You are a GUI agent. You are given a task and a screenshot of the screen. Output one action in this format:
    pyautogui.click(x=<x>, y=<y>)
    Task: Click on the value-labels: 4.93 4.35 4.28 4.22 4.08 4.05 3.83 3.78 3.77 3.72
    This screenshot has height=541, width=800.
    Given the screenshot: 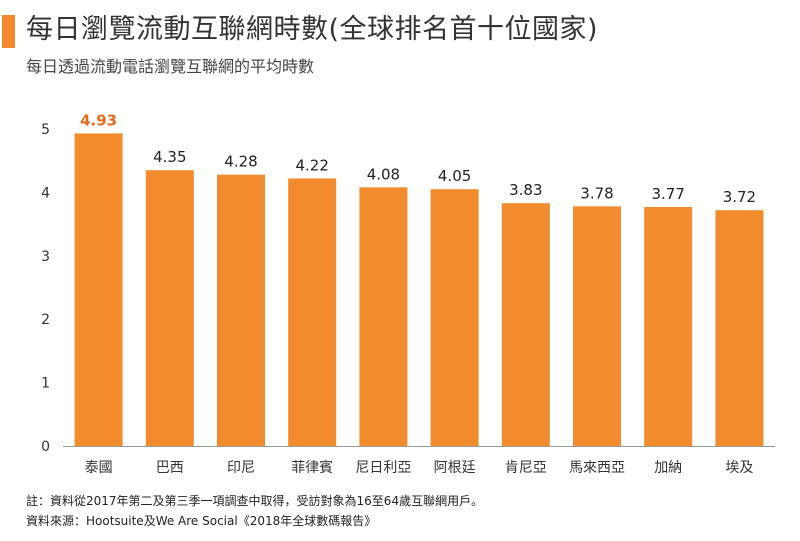 What is the action you would take?
    pyautogui.click(x=418, y=158)
    